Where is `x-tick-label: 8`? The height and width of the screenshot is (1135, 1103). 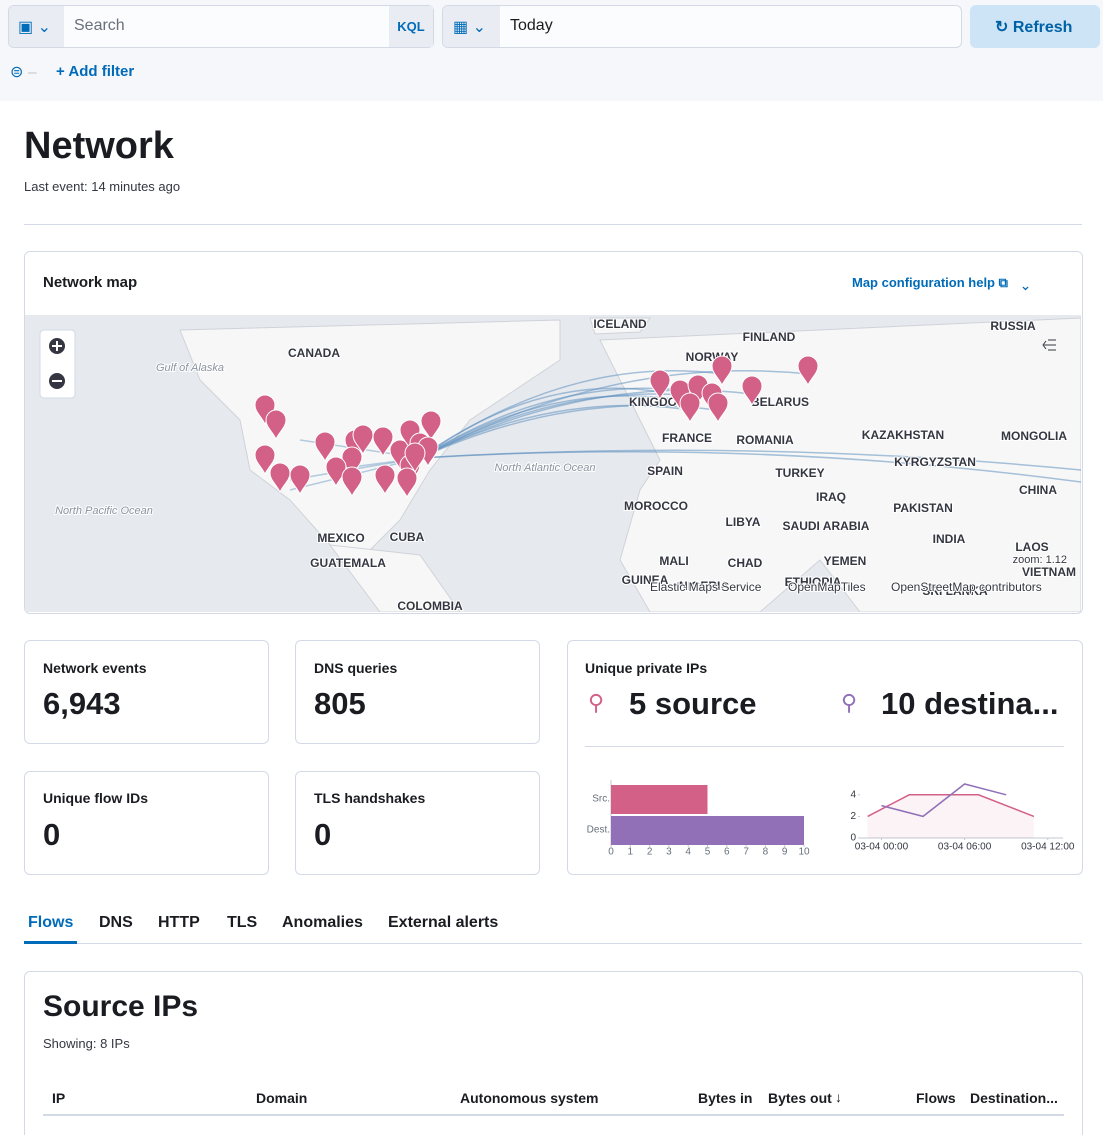 x-tick-label: 8 is located at coordinates (766, 852).